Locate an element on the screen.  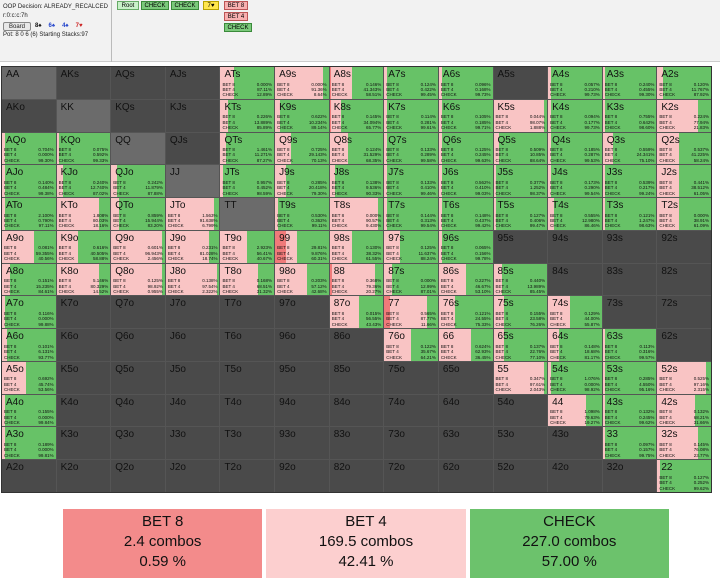
hand-cell: BET 8 0.145% BET 4 76.08% CHECK 23.77% 32s is located at coordinates (684, 443).